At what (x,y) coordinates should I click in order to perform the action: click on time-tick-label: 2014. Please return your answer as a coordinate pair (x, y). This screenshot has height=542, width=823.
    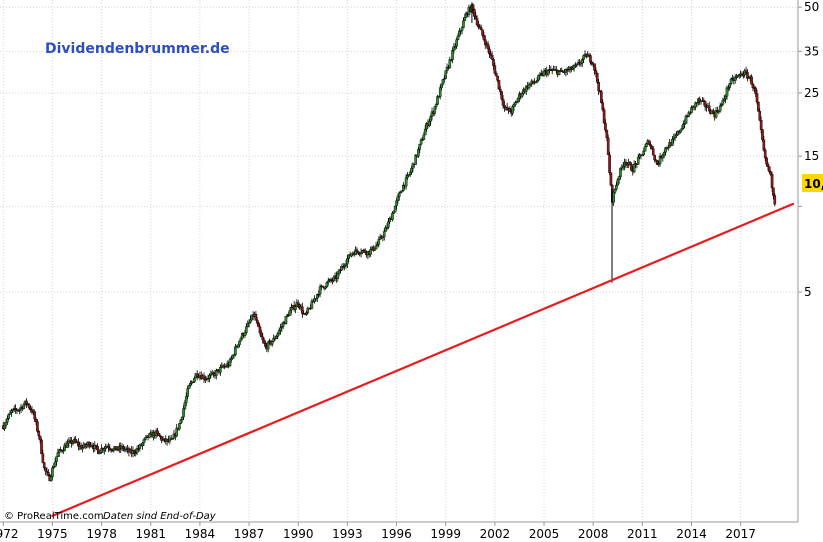
    Looking at the image, I should click on (691, 534).